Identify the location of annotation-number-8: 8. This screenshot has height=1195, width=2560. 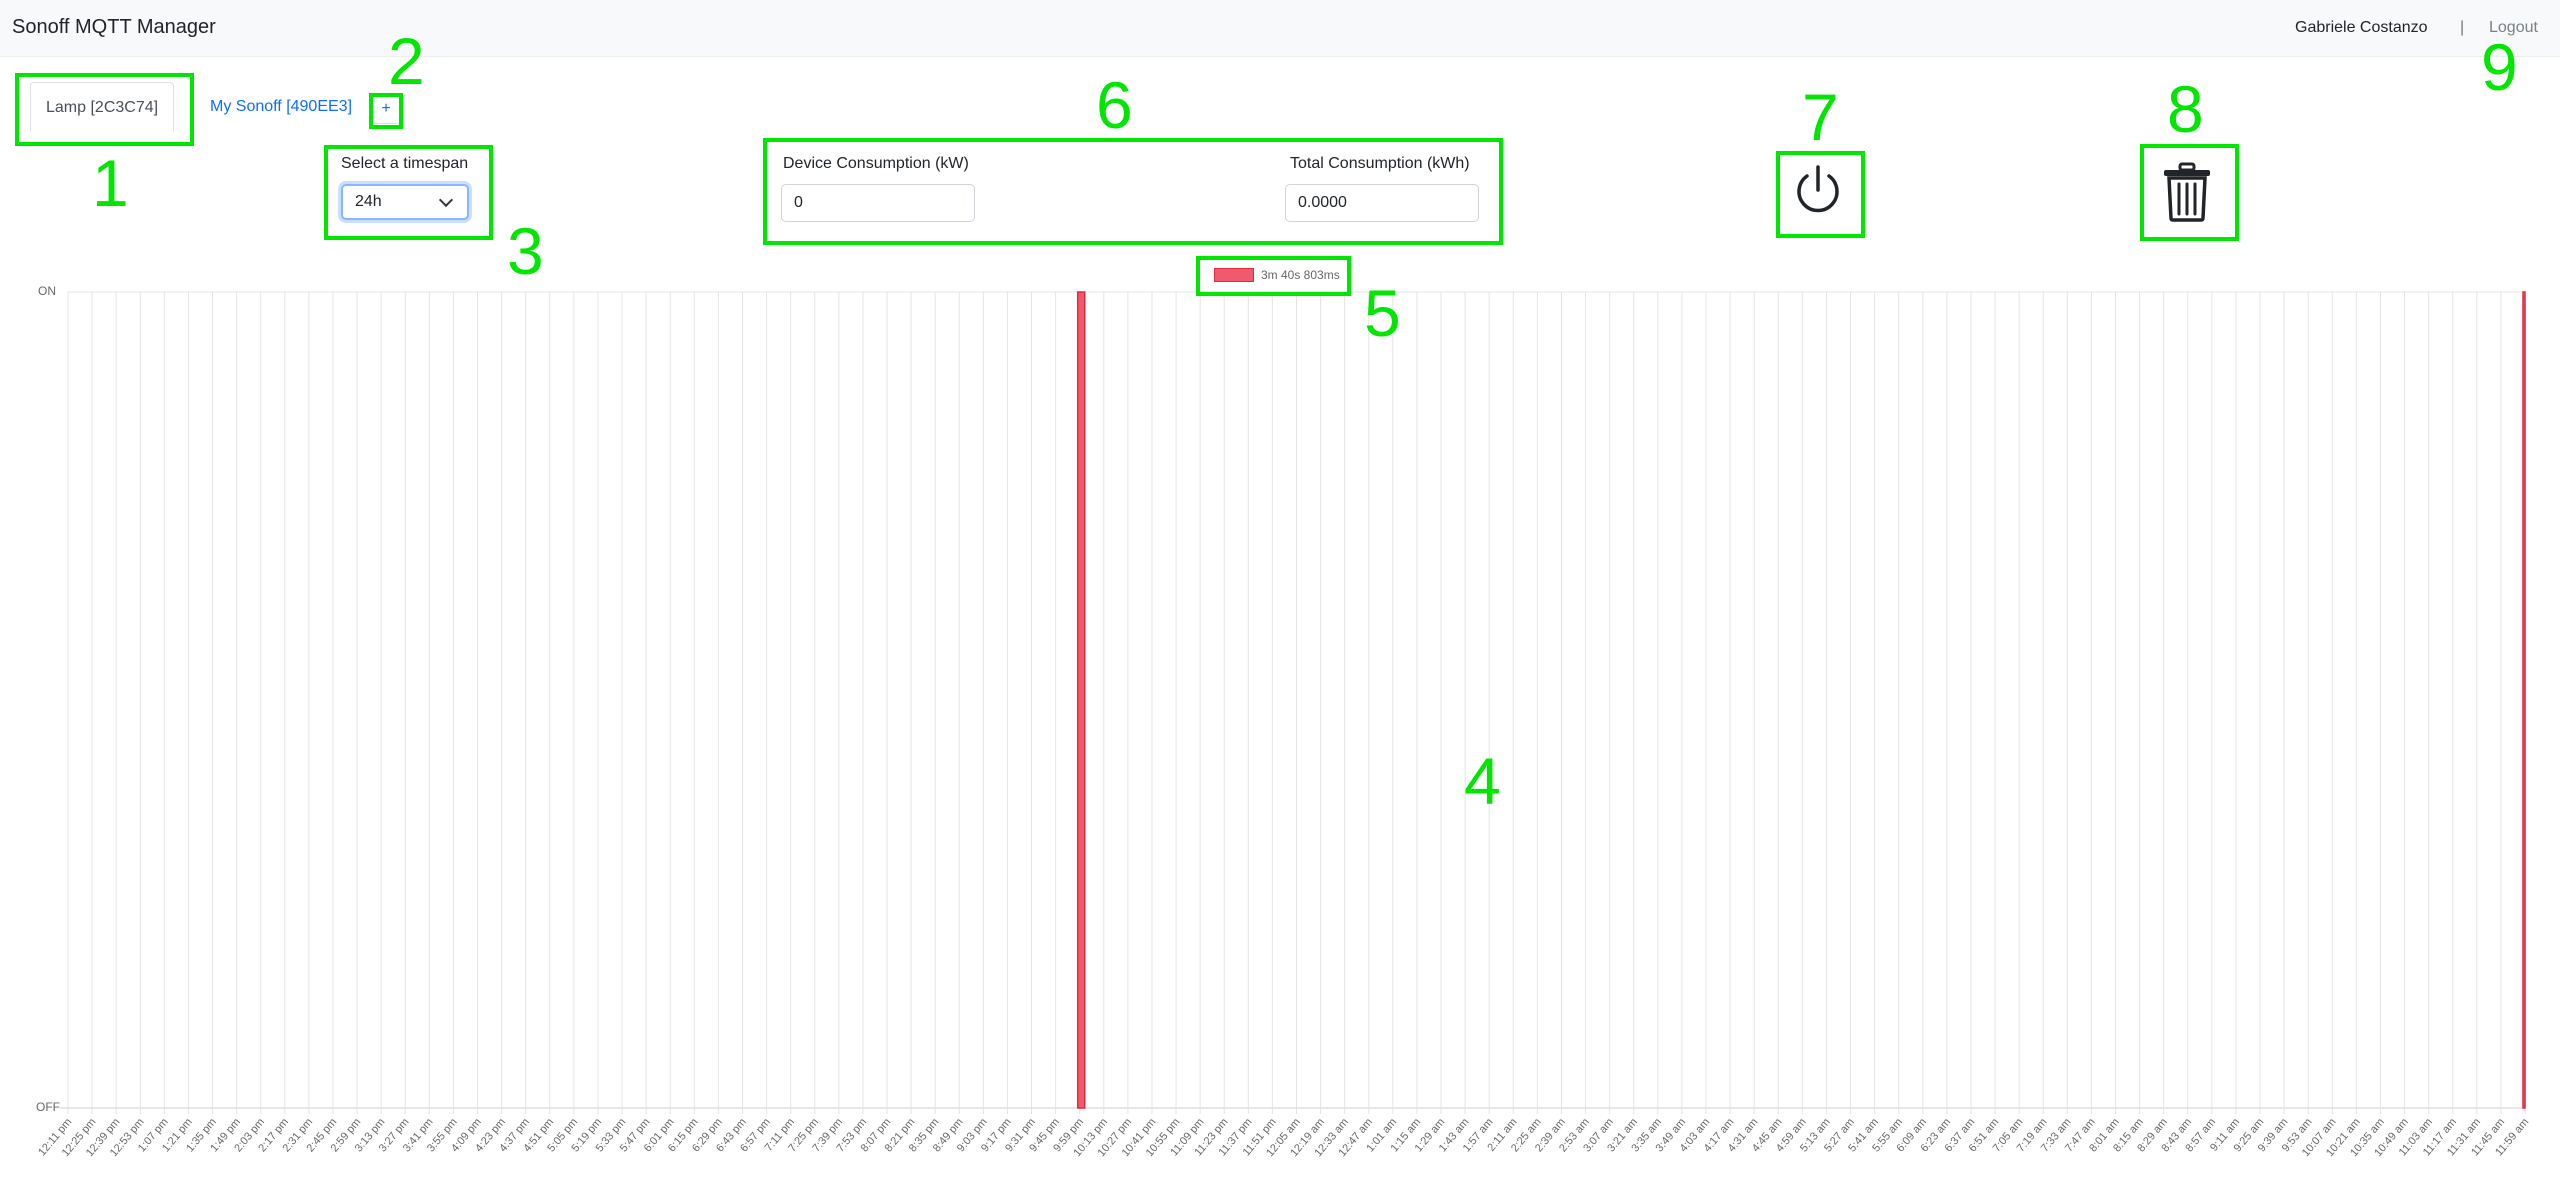
(2185, 109).